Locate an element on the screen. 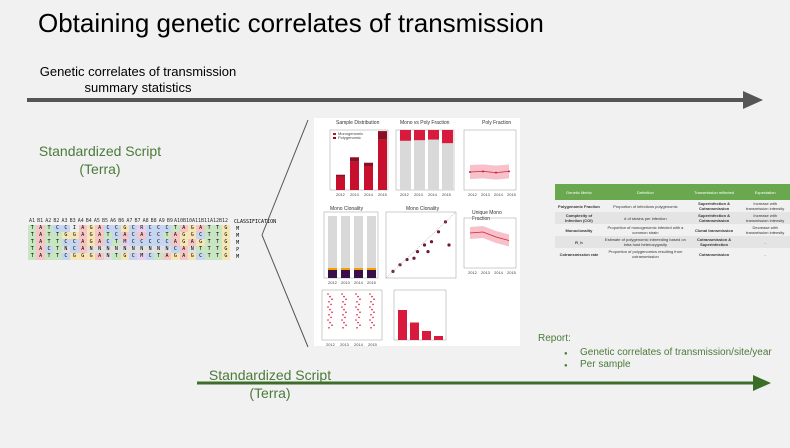 The height and width of the screenshot is (448, 790). alignment-header-cell: A9 is located at coordinates (161, 221).